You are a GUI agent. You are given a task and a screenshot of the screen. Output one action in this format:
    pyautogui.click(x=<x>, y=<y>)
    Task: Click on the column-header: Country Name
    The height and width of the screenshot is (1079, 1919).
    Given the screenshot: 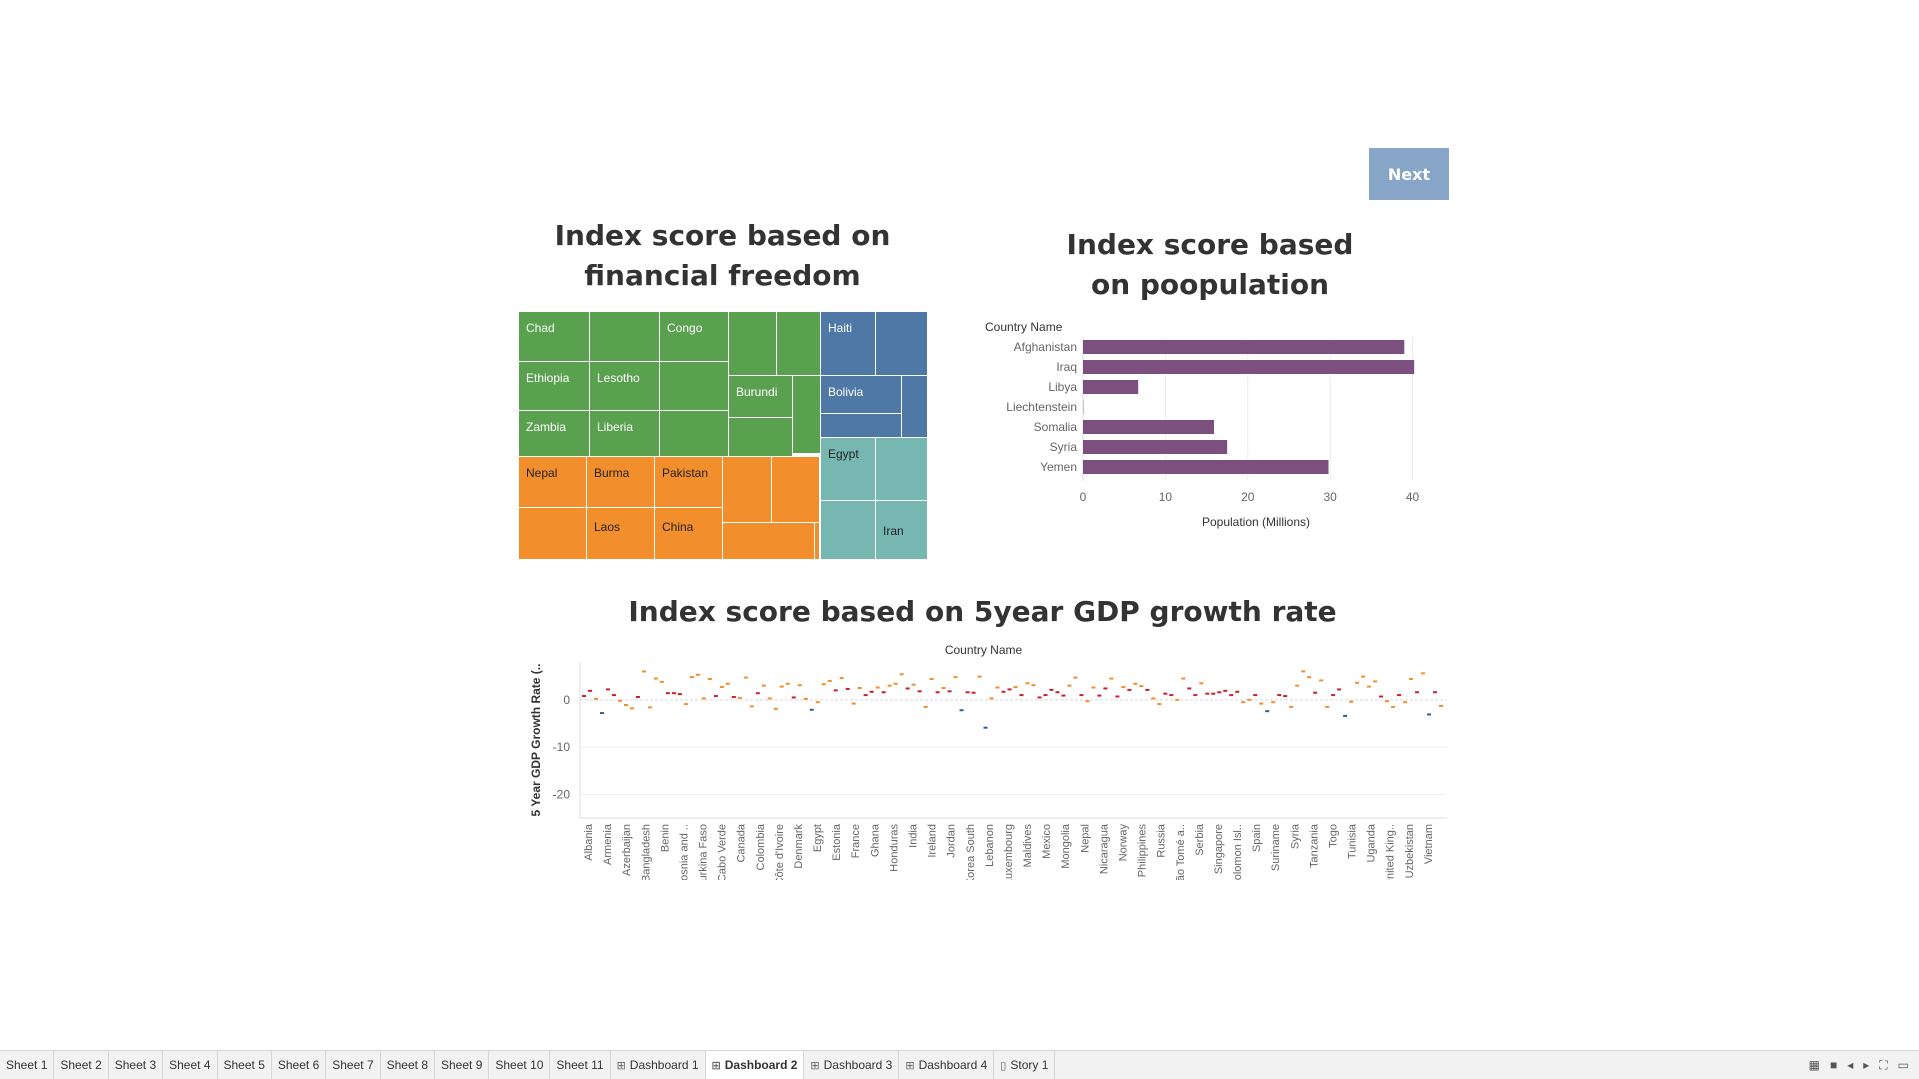 What is the action you would take?
    pyautogui.click(x=984, y=650)
    